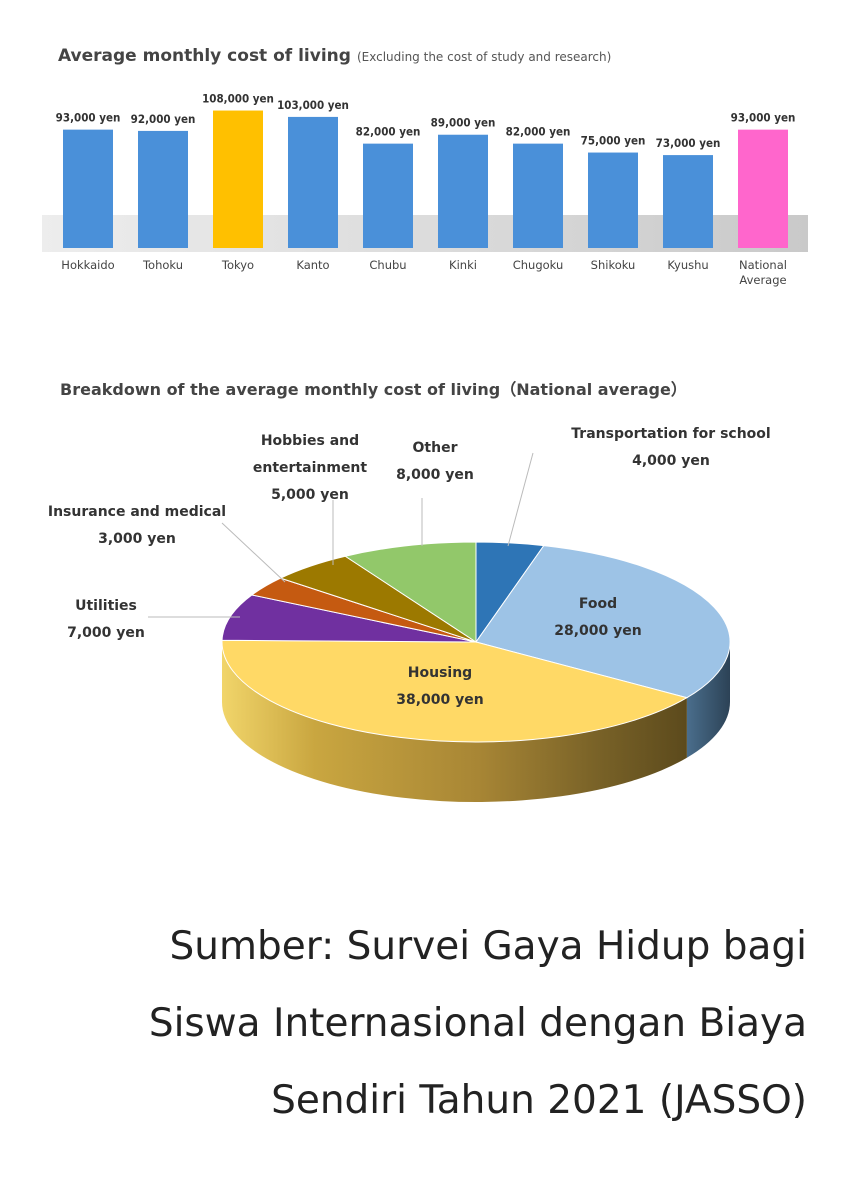 The image size is (849, 1200). I want to click on pie-label-food: Food 28,000 yen, so click(598, 617).